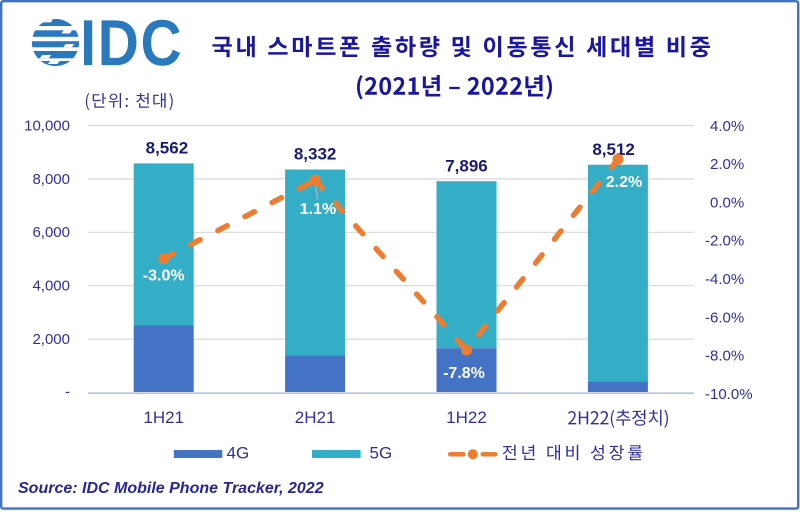 This screenshot has height=513, width=800. Describe the element at coordinates (724, 317) in the screenshot. I see `svg-text: -6.0%` at that location.